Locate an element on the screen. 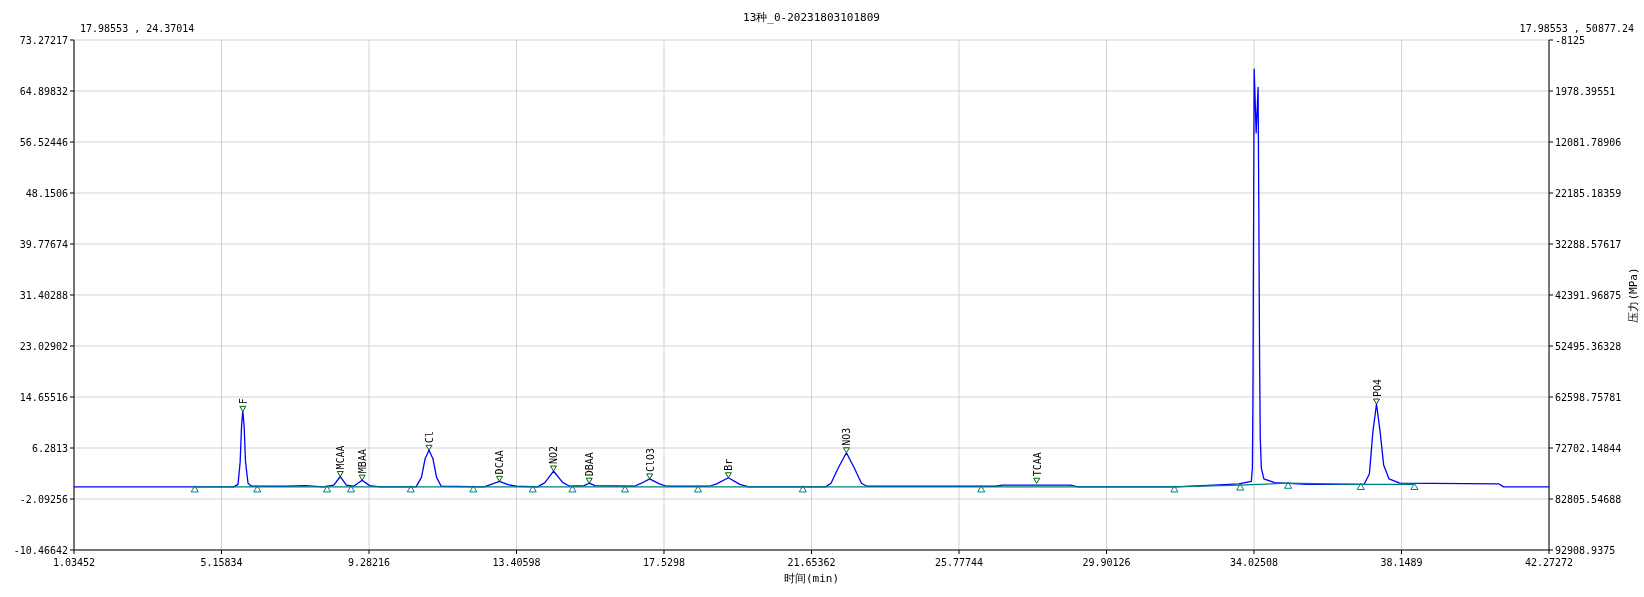 This screenshot has height=597, width=1644. y2-axis-title: 压力(MPa) is located at coordinates (1633, 295).